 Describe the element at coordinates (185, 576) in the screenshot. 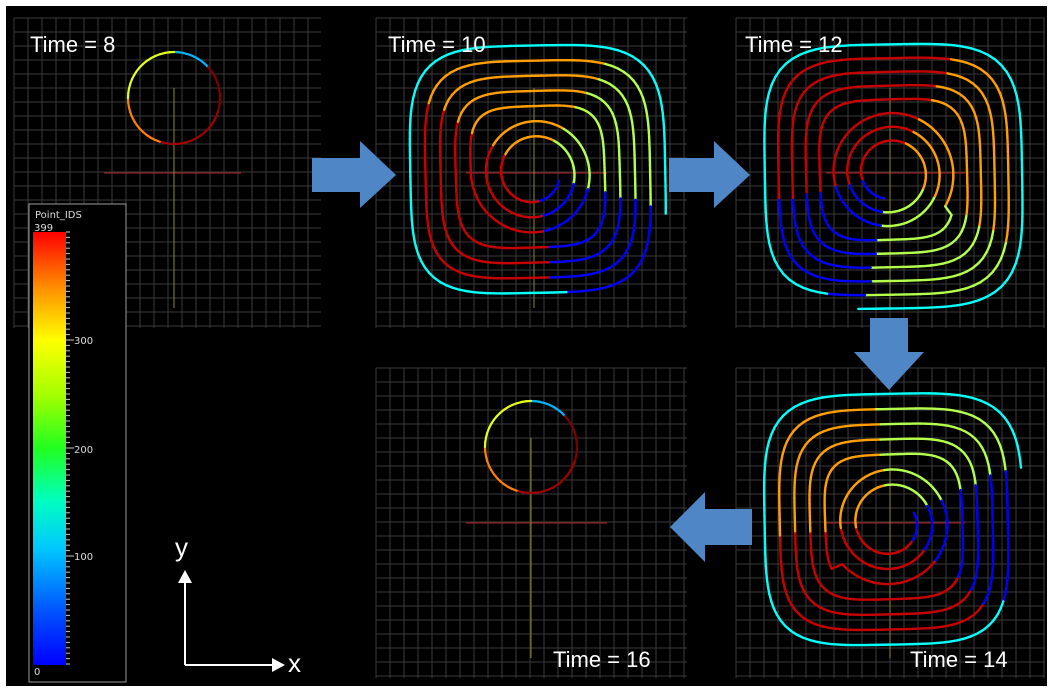

I see `y-axis-arrowhead` at that location.